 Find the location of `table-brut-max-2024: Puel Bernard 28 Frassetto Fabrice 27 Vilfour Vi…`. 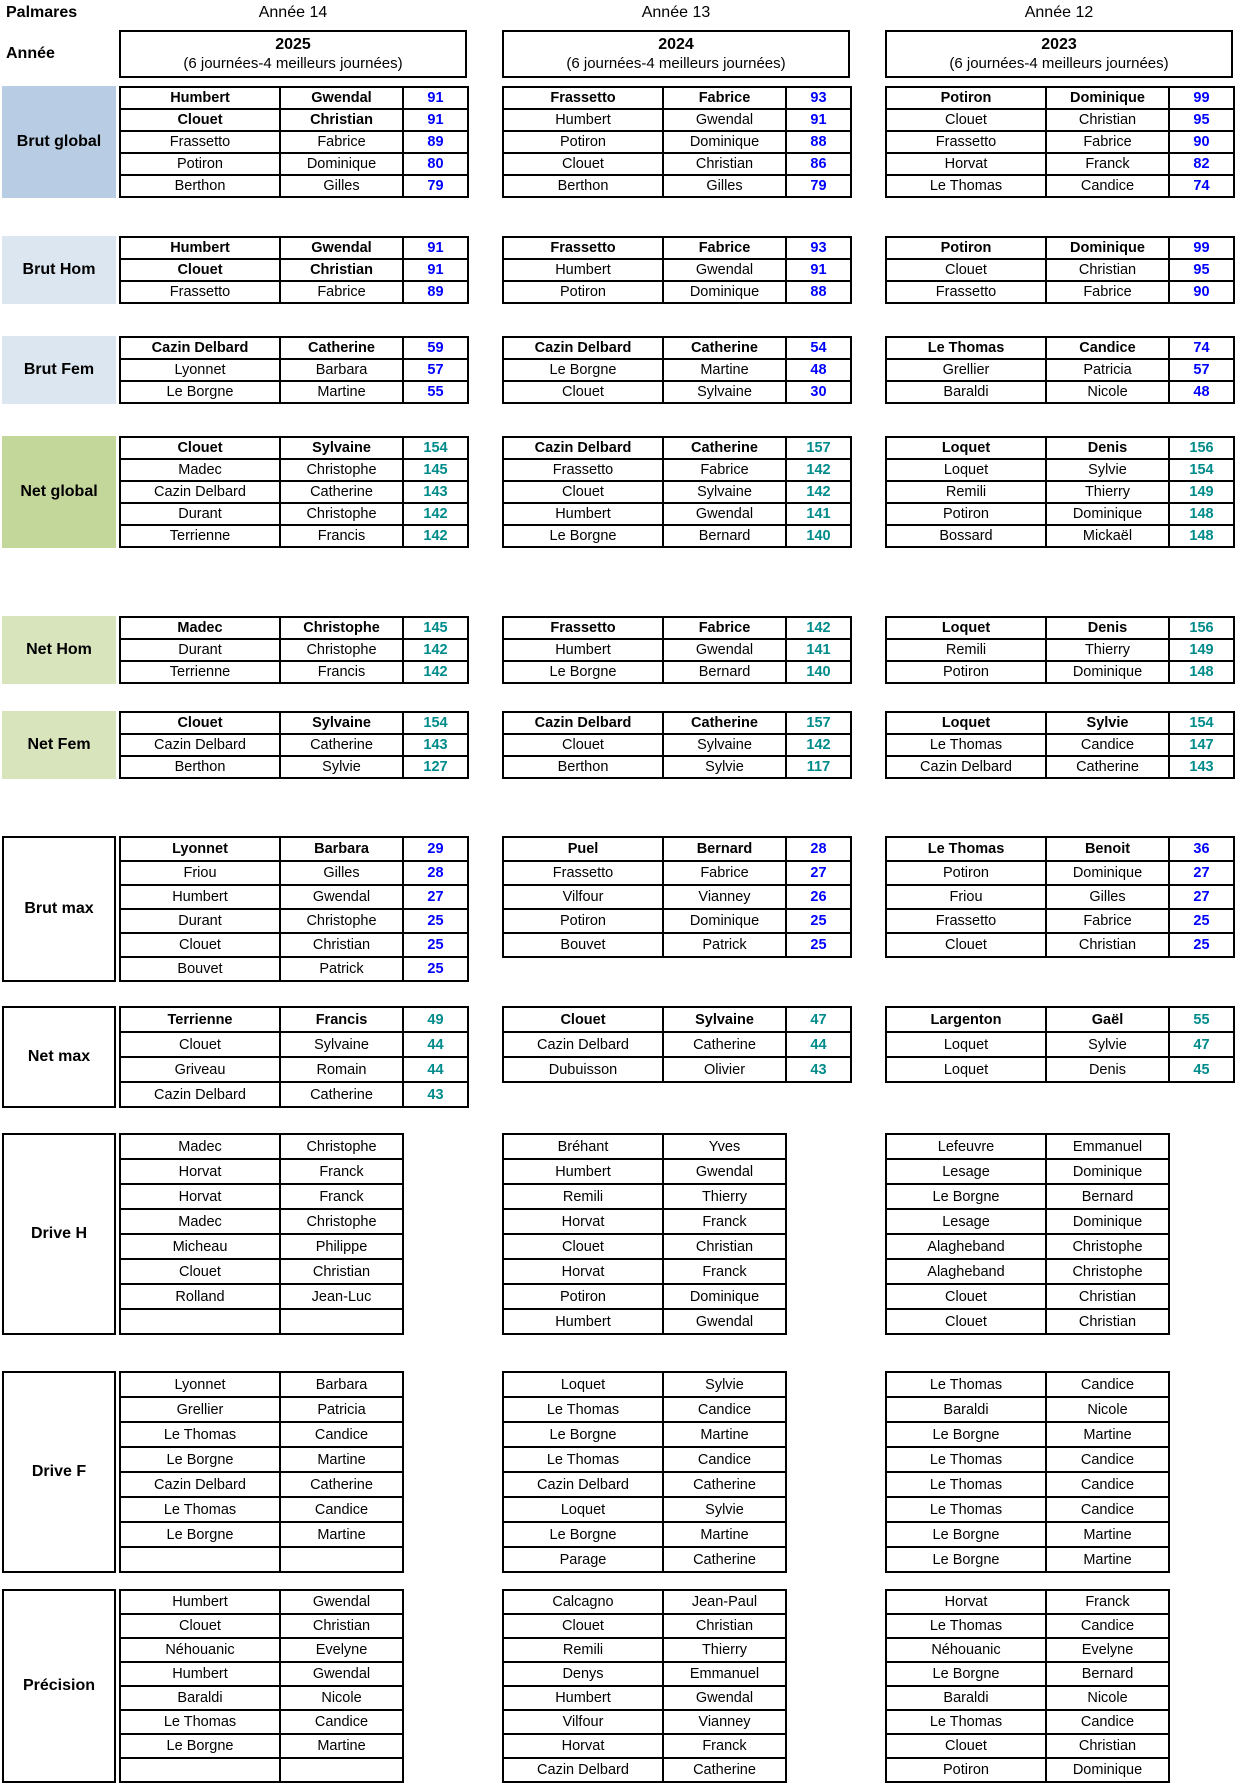

table-brut-max-2024: Puel Bernard 28 Frassetto Fabrice 27 Vilfour Vi… is located at coordinates (677, 897).